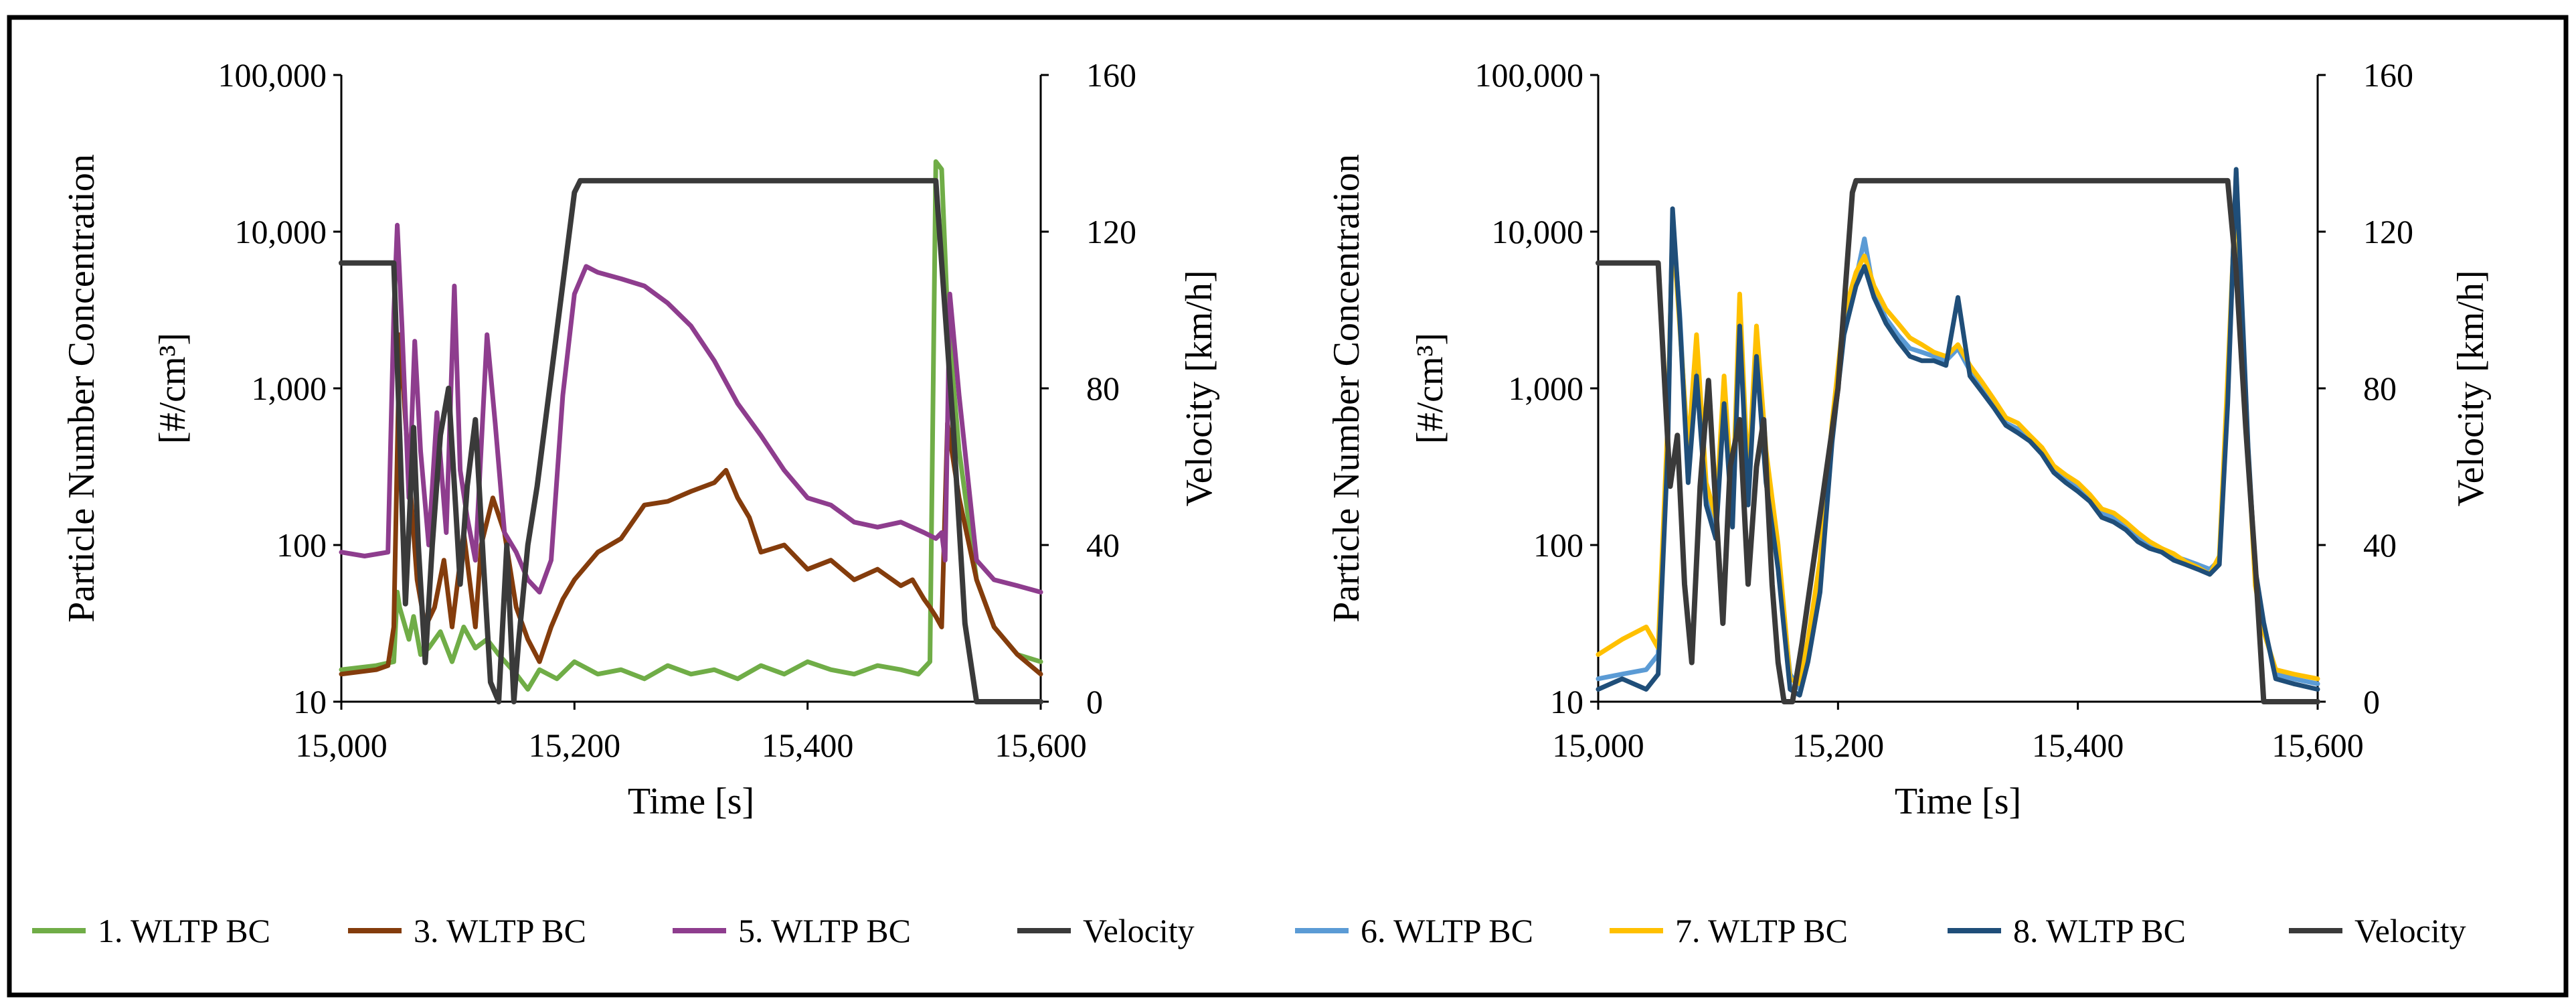  Describe the element at coordinates (500, 930) in the screenshot. I see `legend-label-3-wltp-bc: 3. WLTP BC` at that location.